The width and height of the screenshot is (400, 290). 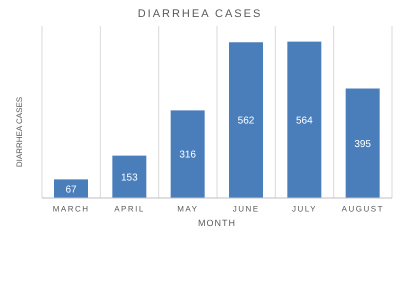 I want to click on x-tick-label: AUGUST, so click(x=363, y=209).